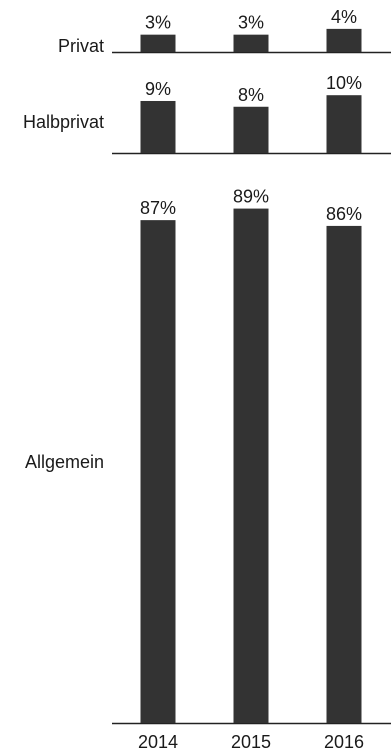 Image resolution: width=391 pixels, height=755 pixels. I want to click on data-label-privat-2016: 4%, so click(344, 17).